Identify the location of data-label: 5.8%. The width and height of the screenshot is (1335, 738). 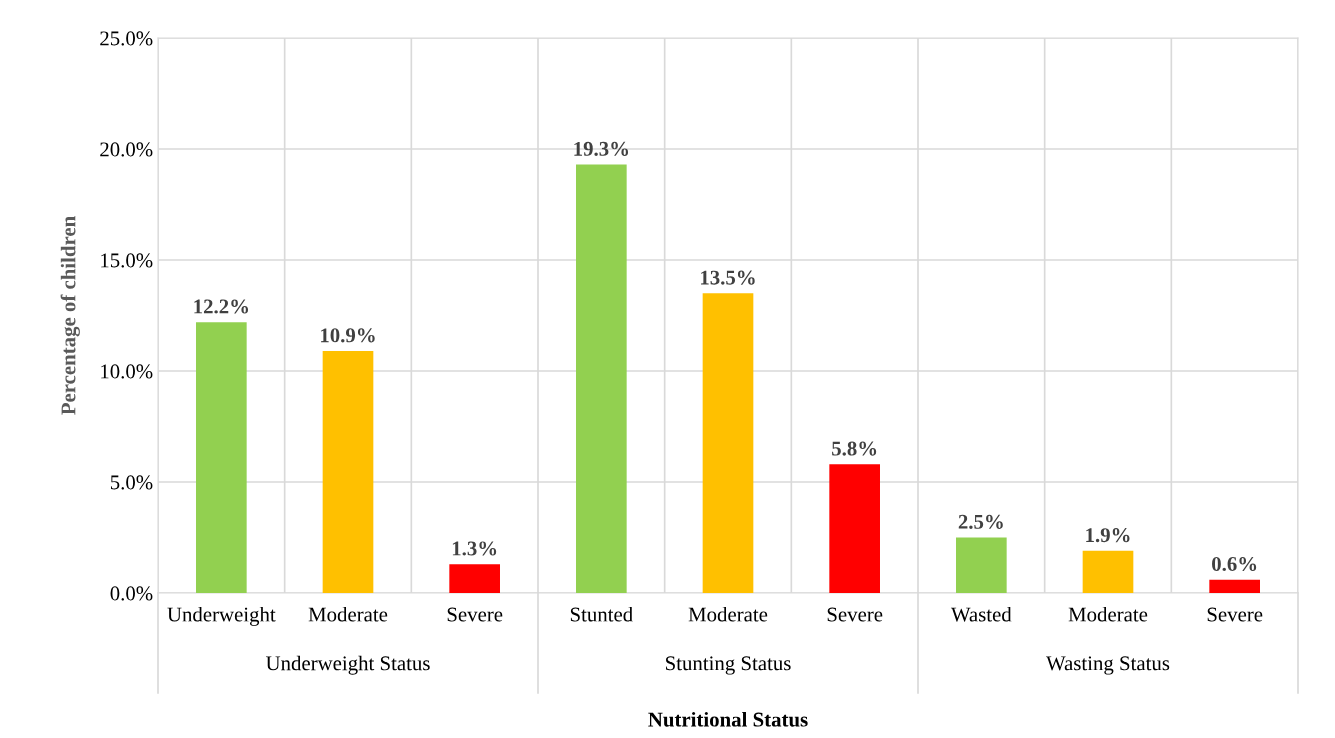
(854, 448).